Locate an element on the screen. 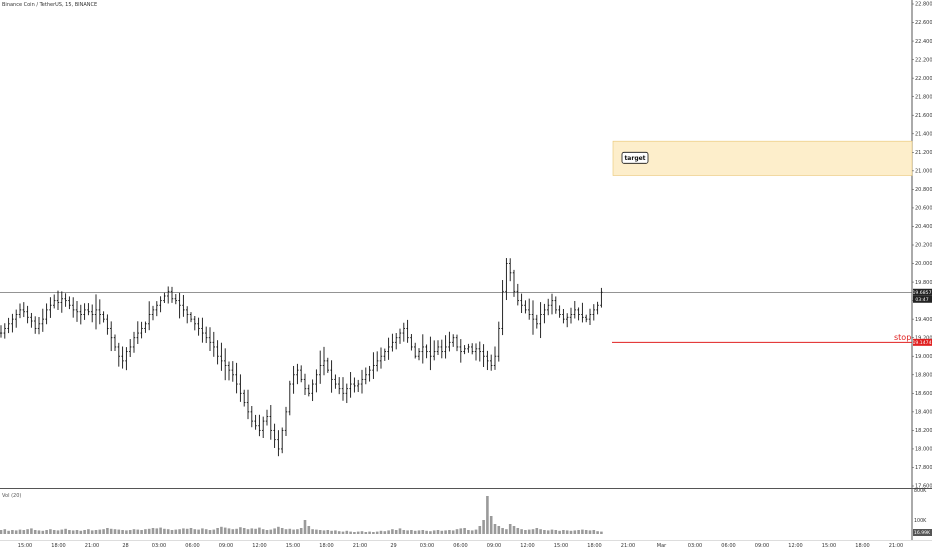 The image size is (932, 550). y-tick-label: 21.8000 is located at coordinates (923, 97).